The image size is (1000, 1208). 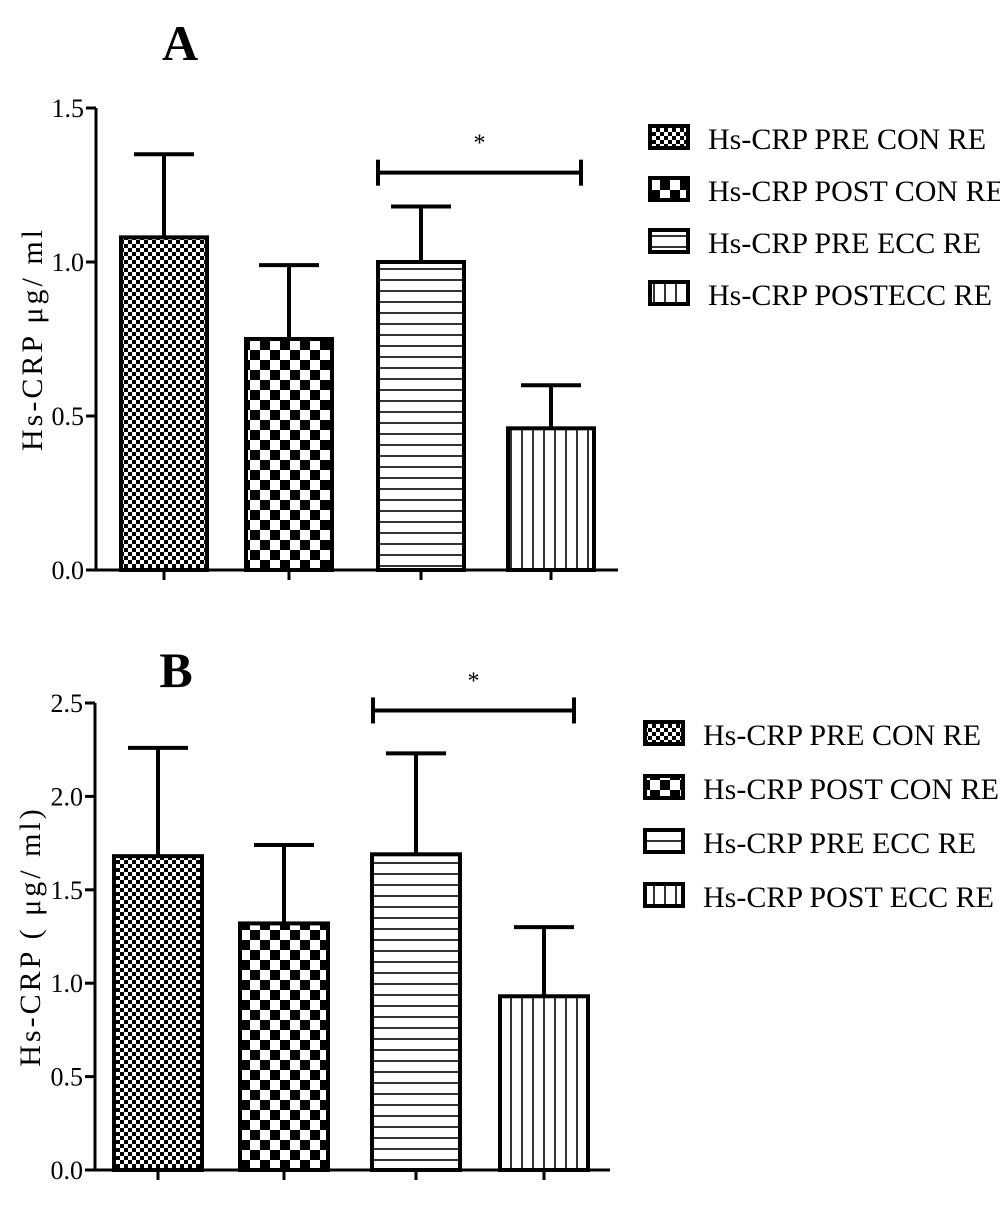 What do you see at coordinates (68, 262) in the screenshot?
I see `panel0-y-tick-label: 1.0` at bounding box center [68, 262].